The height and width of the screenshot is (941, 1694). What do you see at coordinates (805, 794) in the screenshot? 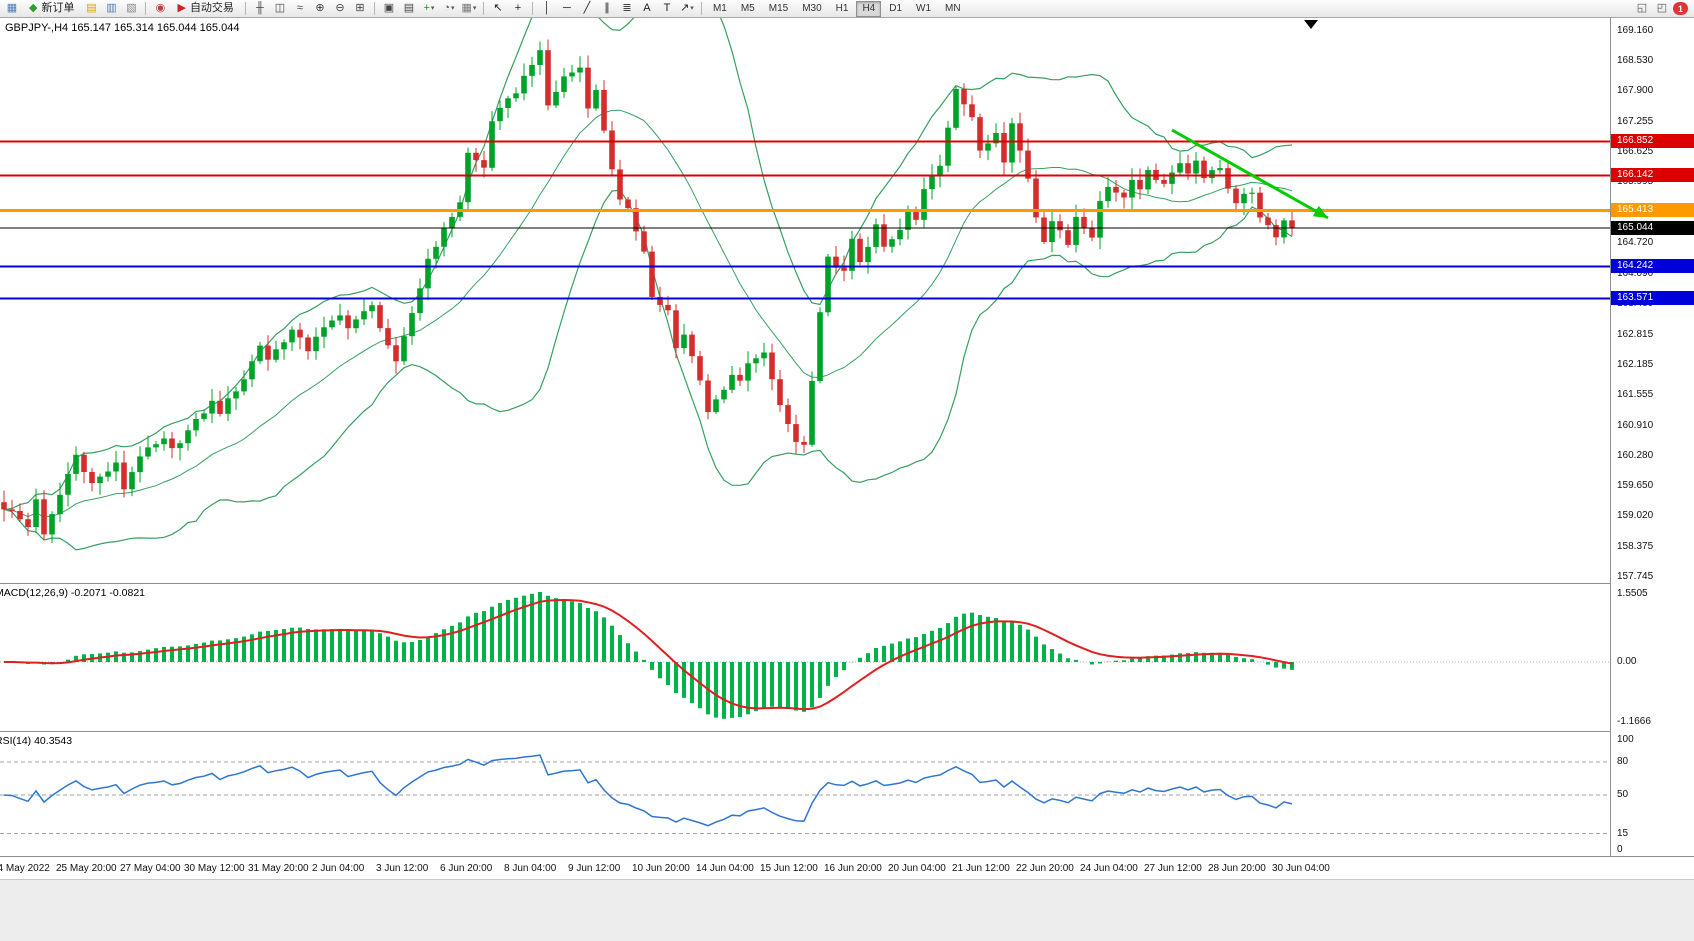
I see `rsi-panel` at bounding box center [805, 794].